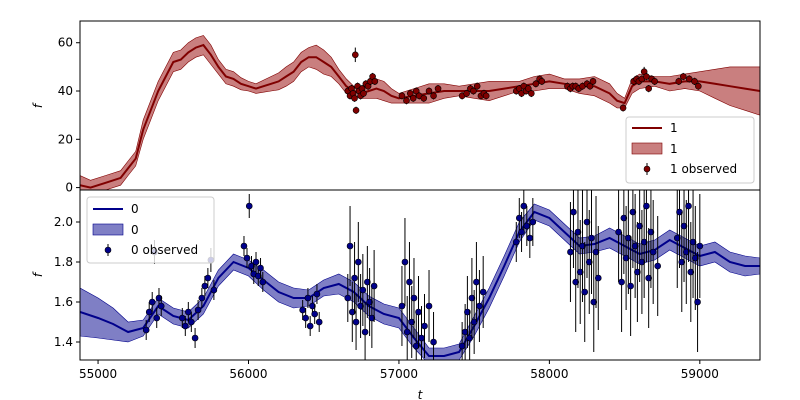  Describe the element at coordinates (135, 230) in the screenshot. I see `bottom-legend-band-label: 0` at that location.